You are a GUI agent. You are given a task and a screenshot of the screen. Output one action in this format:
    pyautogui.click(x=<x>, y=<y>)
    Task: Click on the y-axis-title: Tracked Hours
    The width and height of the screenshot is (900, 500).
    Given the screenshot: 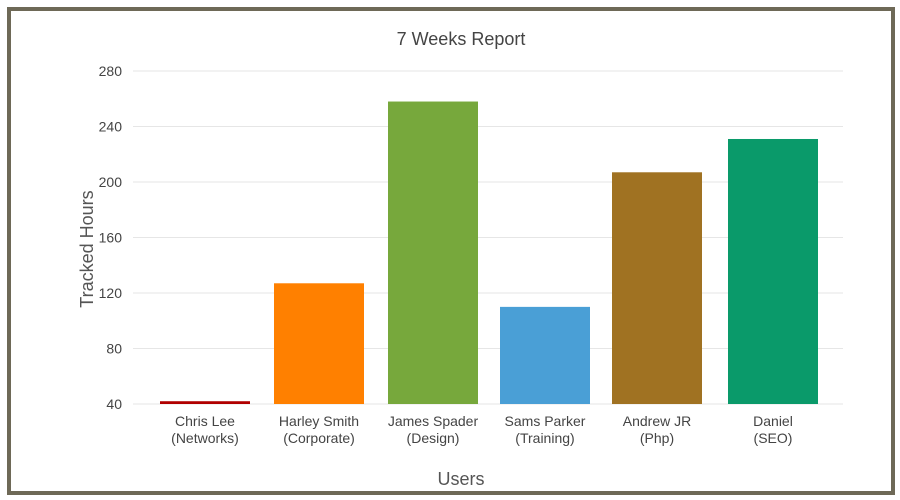 What is the action you would take?
    pyautogui.click(x=87, y=248)
    